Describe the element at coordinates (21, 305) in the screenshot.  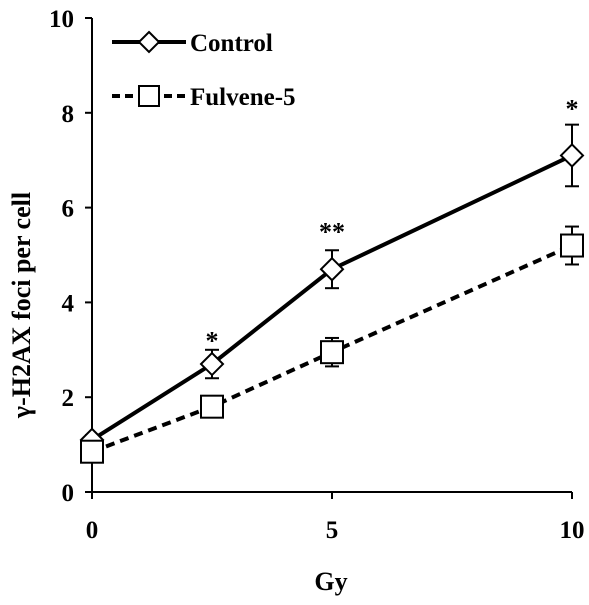
I see `y-axis-label: γ-H2AX foci per cell` at that location.